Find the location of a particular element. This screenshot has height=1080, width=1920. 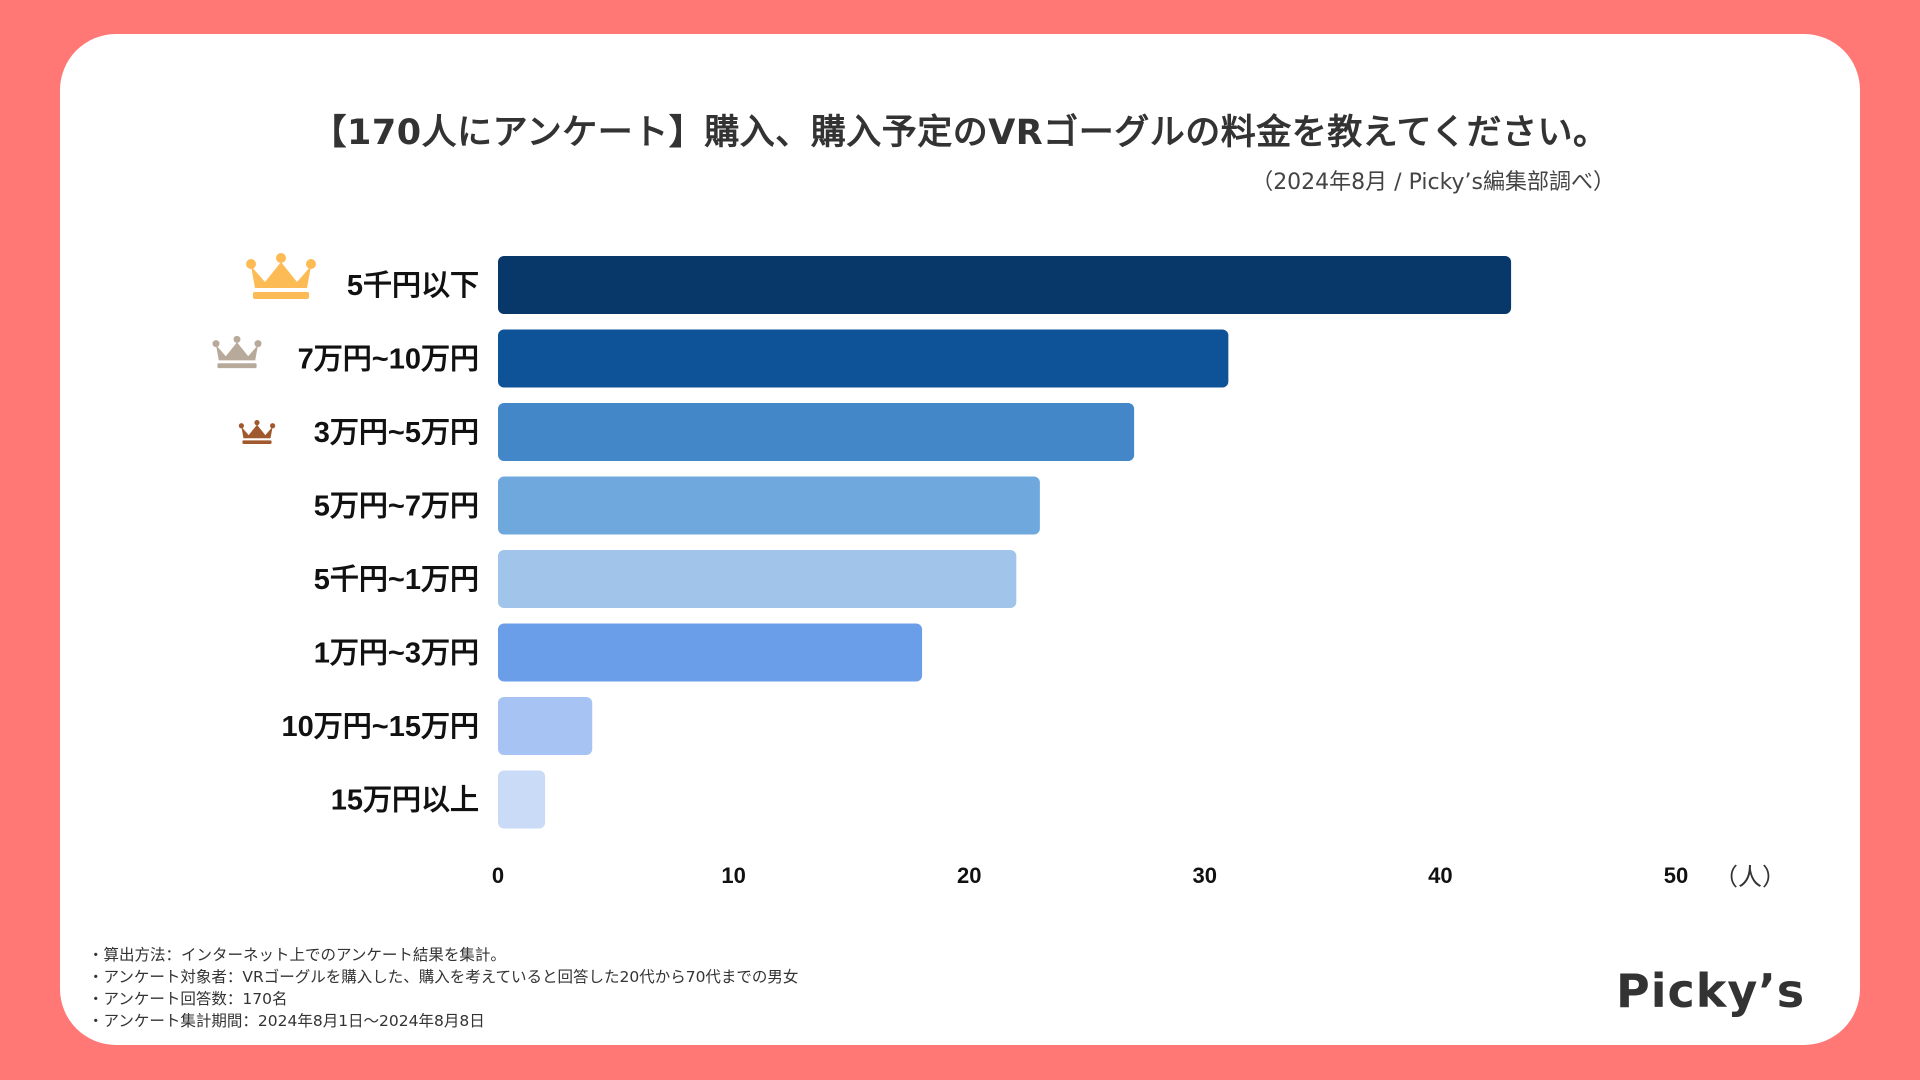

note-method: ・算出方法：インターネット上でのアンケート結果を集計。 is located at coordinates (297, 955).